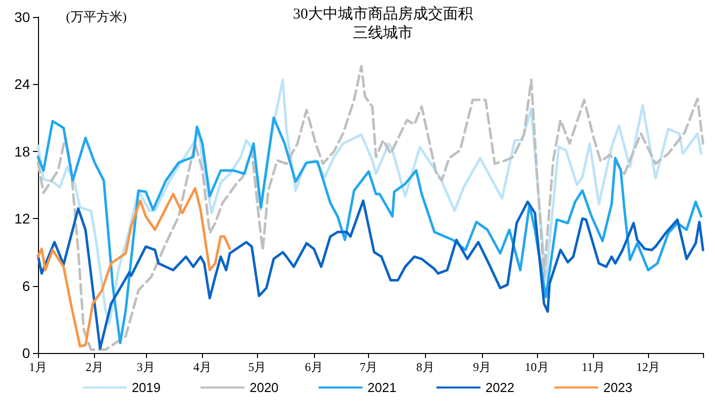 Image resolution: width=715 pixels, height=403 pixels. What do you see at coordinates (481, 367) in the screenshot?
I see `x-tick-label: 9月` at bounding box center [481, 367].